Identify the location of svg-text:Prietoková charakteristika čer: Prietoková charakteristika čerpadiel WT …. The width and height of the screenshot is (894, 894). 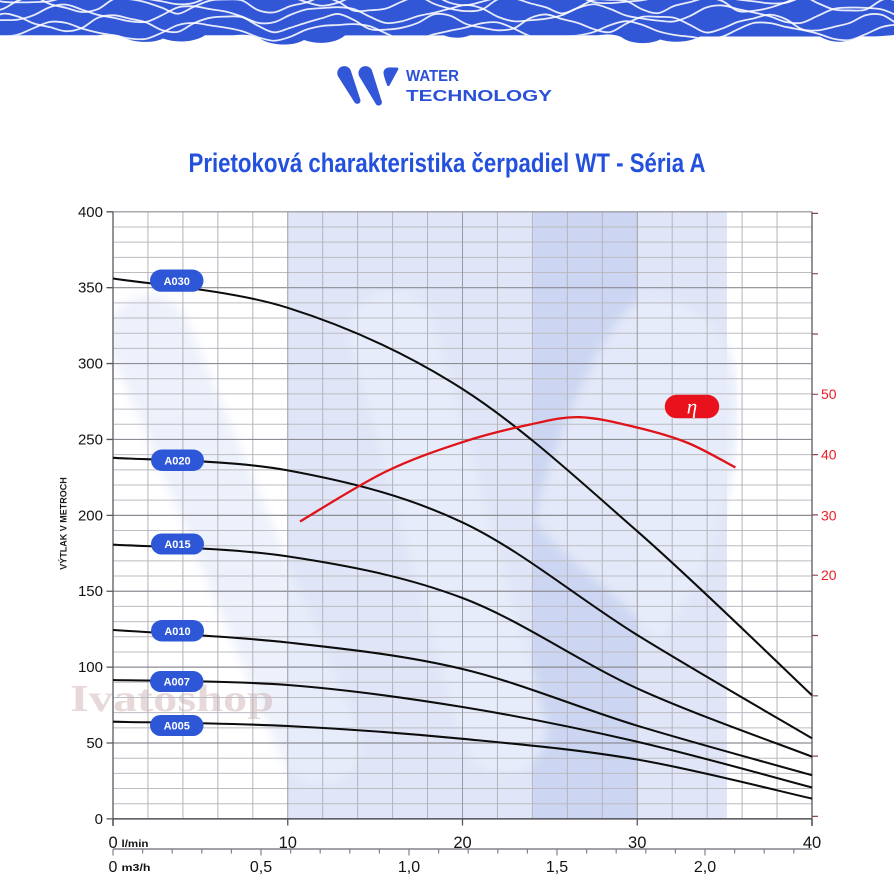
(447, 163).